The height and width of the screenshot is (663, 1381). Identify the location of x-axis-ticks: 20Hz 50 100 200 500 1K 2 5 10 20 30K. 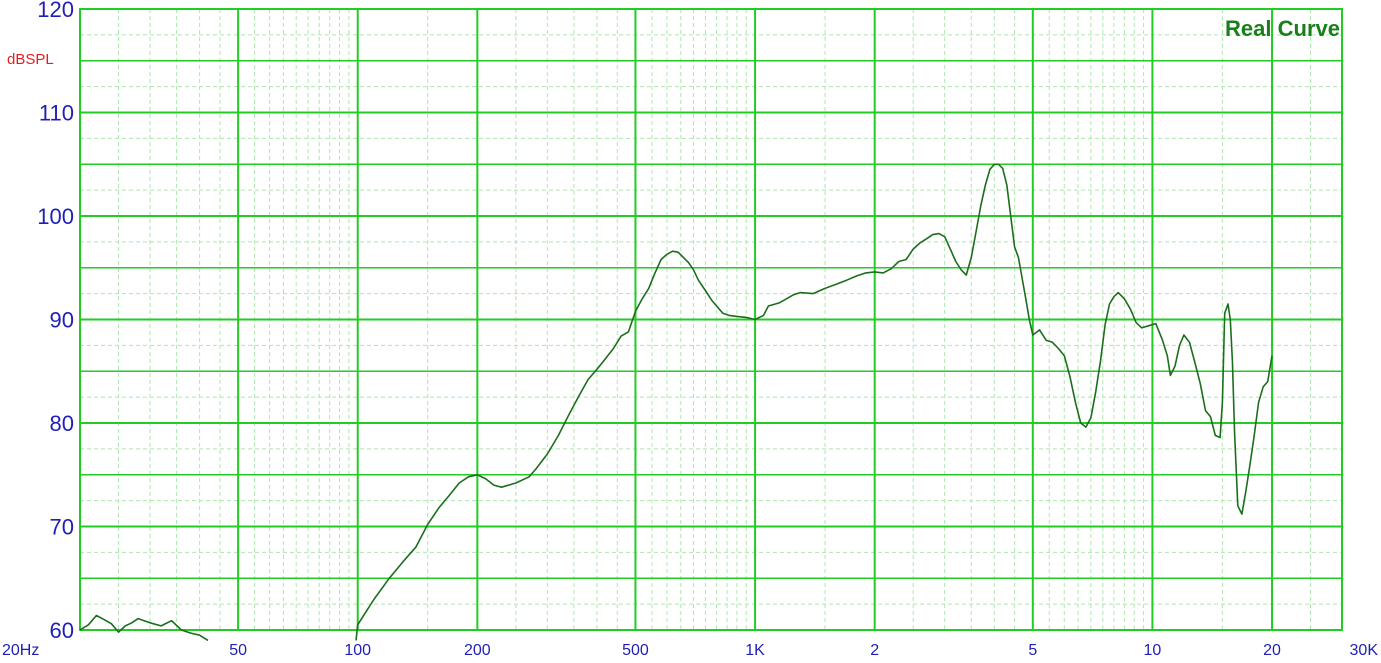
(690, 650).